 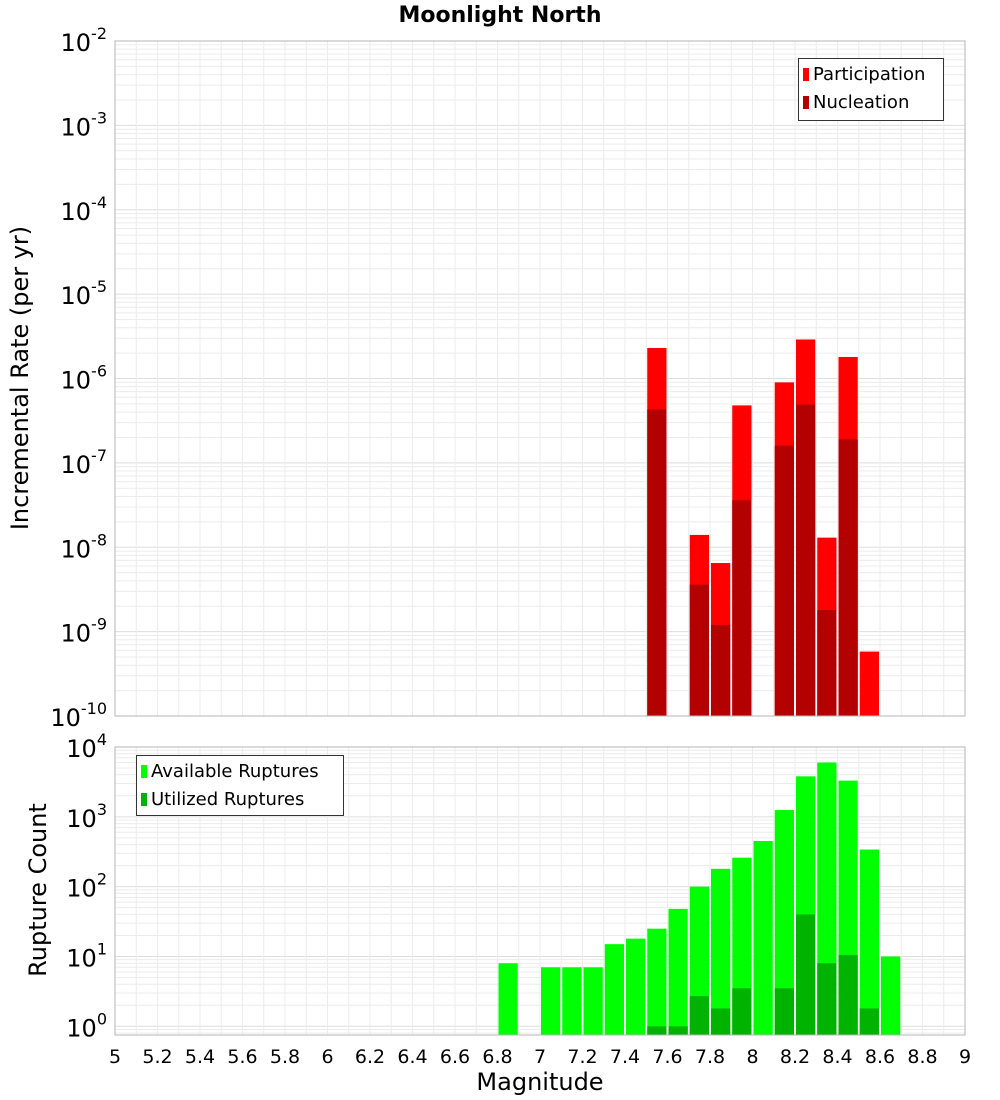 What do you see at coordinates (86, 886) in the screenshot?
I see `y-tick-label: 10²` at bounding box center [86, 886].